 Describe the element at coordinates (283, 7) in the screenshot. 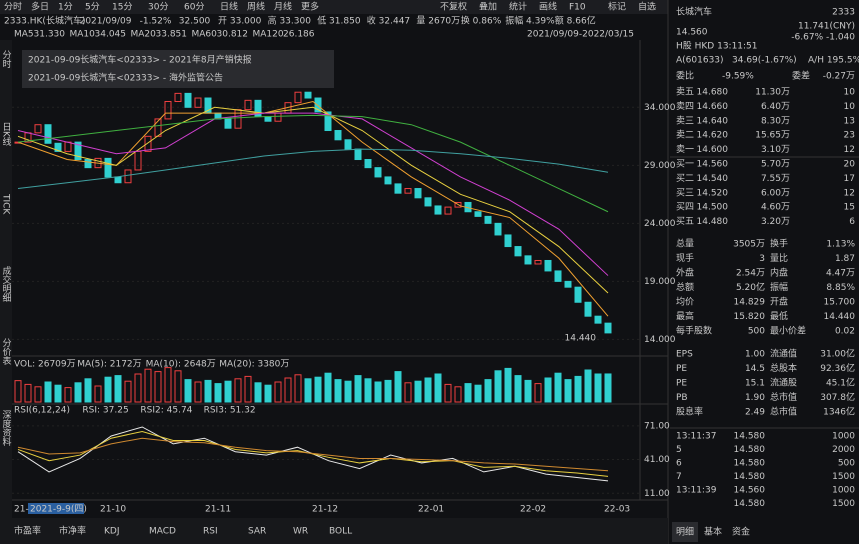

I see `toolbar-tab: 月线` at that location.